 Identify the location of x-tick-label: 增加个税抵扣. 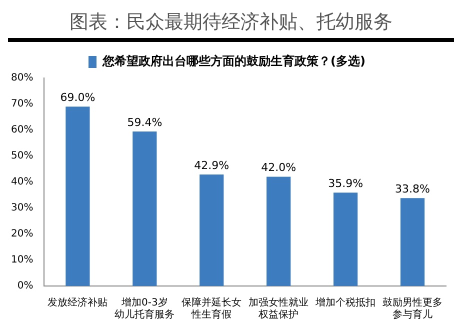
(345, 302).